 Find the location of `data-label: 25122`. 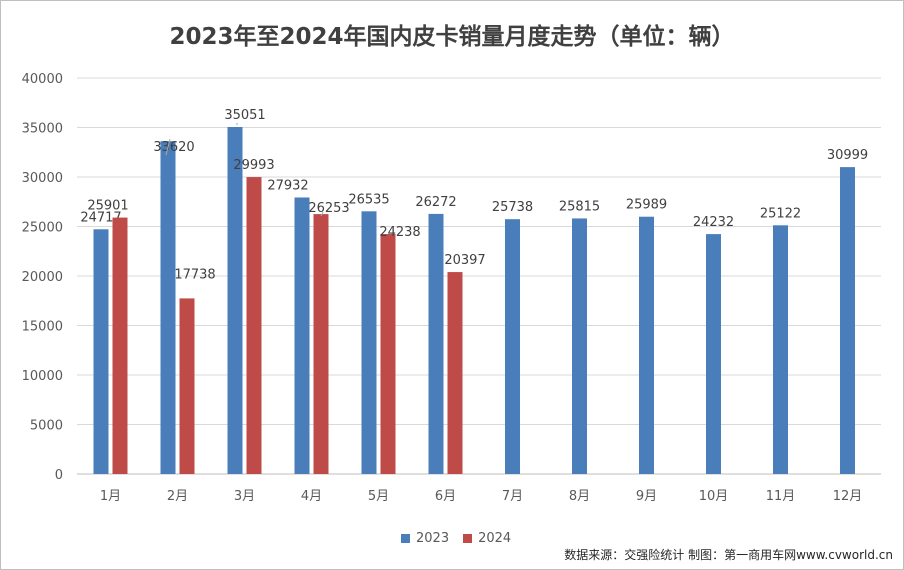

data-label: 25122 is located at coordinates (780, 213).